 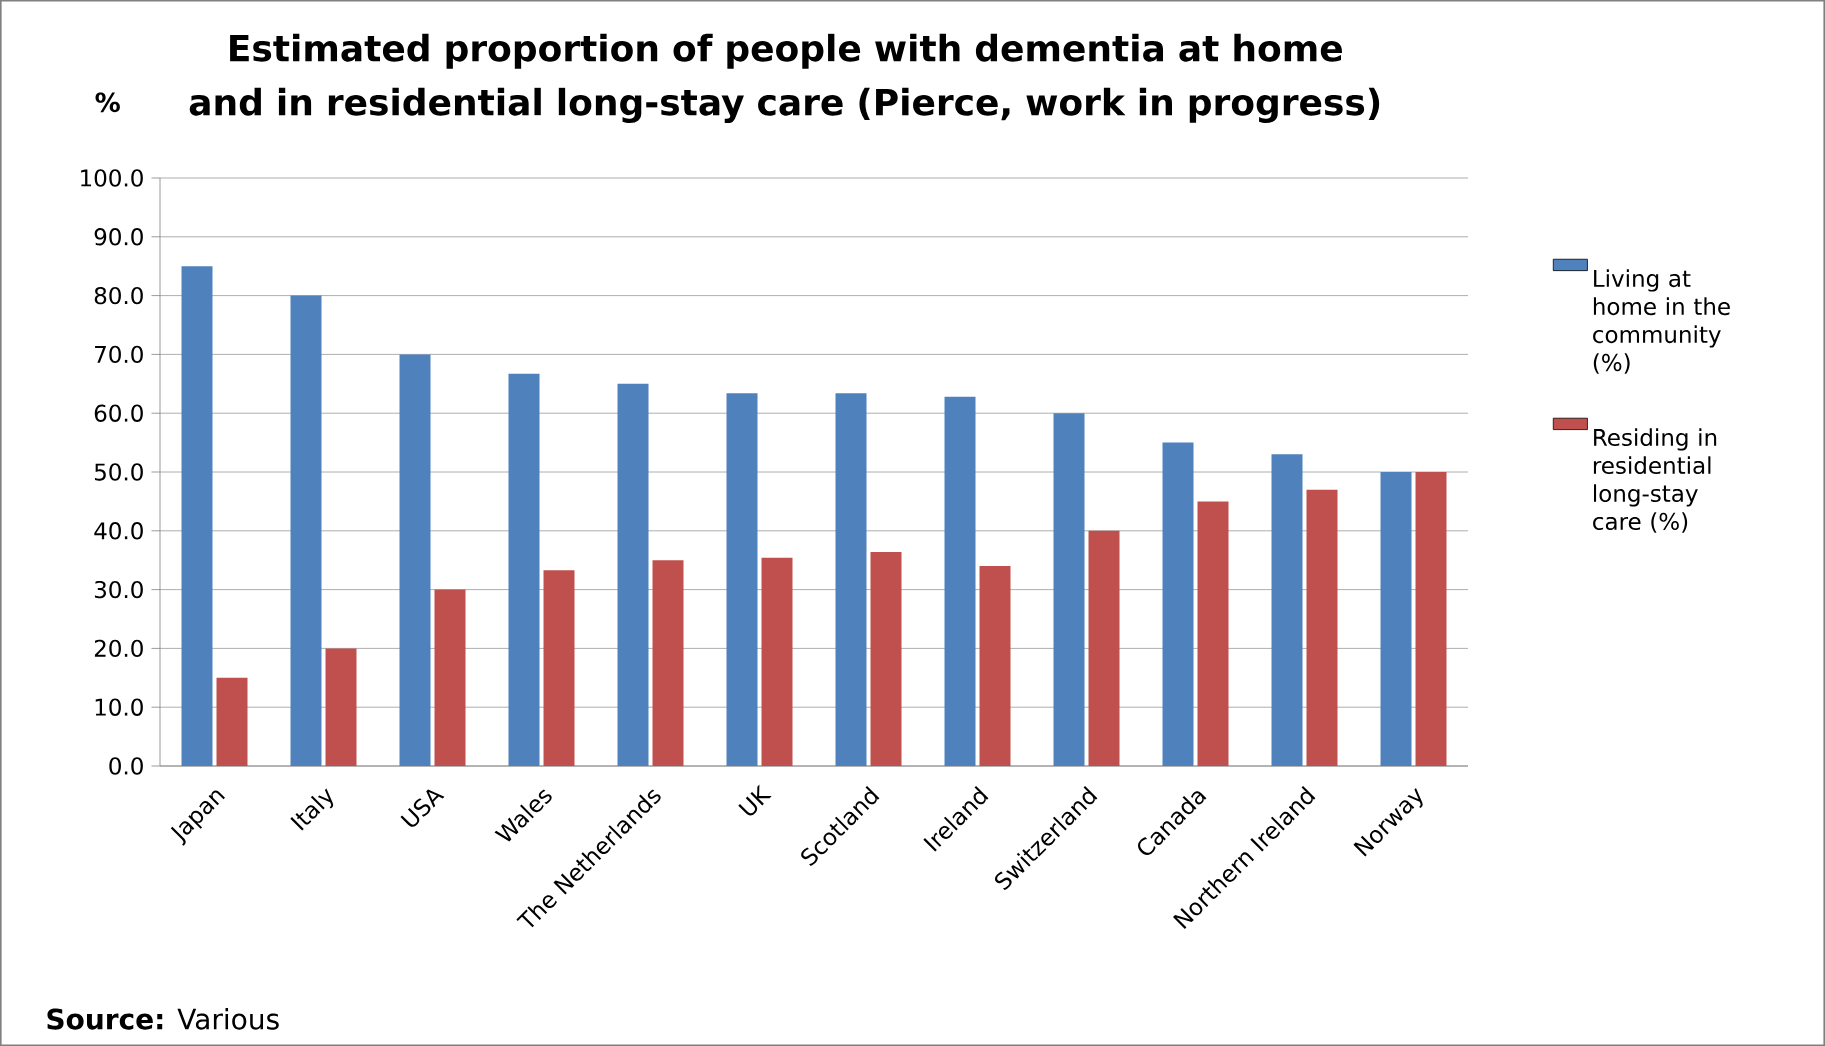 I want to click on y-tick-label: 30.0, so click(x=118, y=589).